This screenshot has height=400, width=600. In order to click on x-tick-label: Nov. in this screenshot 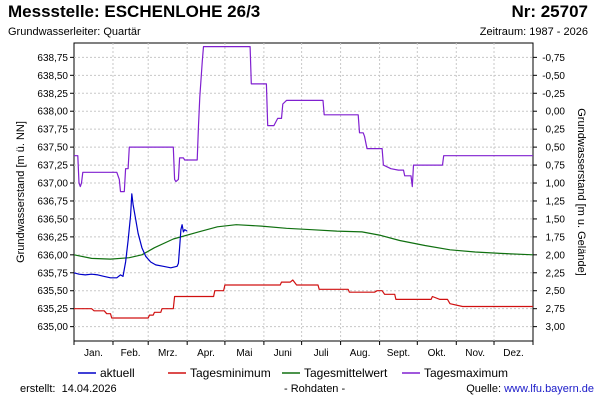, I will do `click(475, 353)`.